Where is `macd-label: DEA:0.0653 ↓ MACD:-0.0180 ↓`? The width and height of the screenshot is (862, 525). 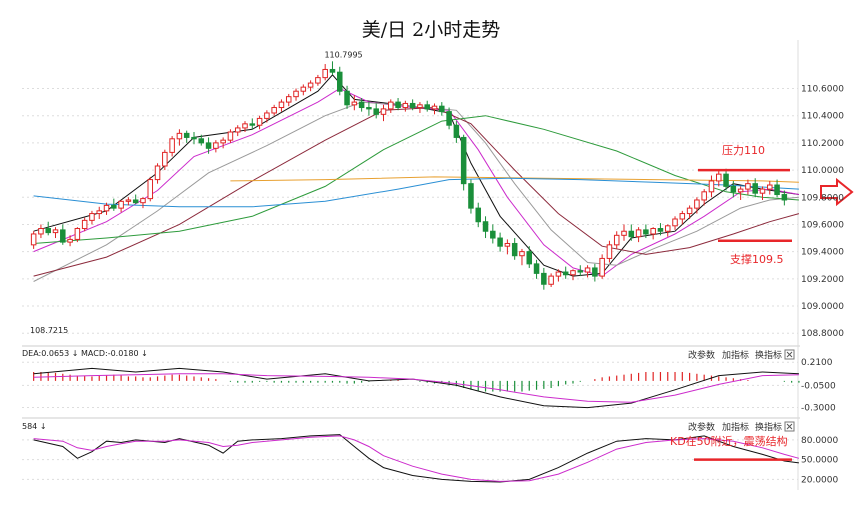
macd-label: DEA:0.0653 ↓ MACD:-0.0180 ↓ is located at coordinates (85, 353).